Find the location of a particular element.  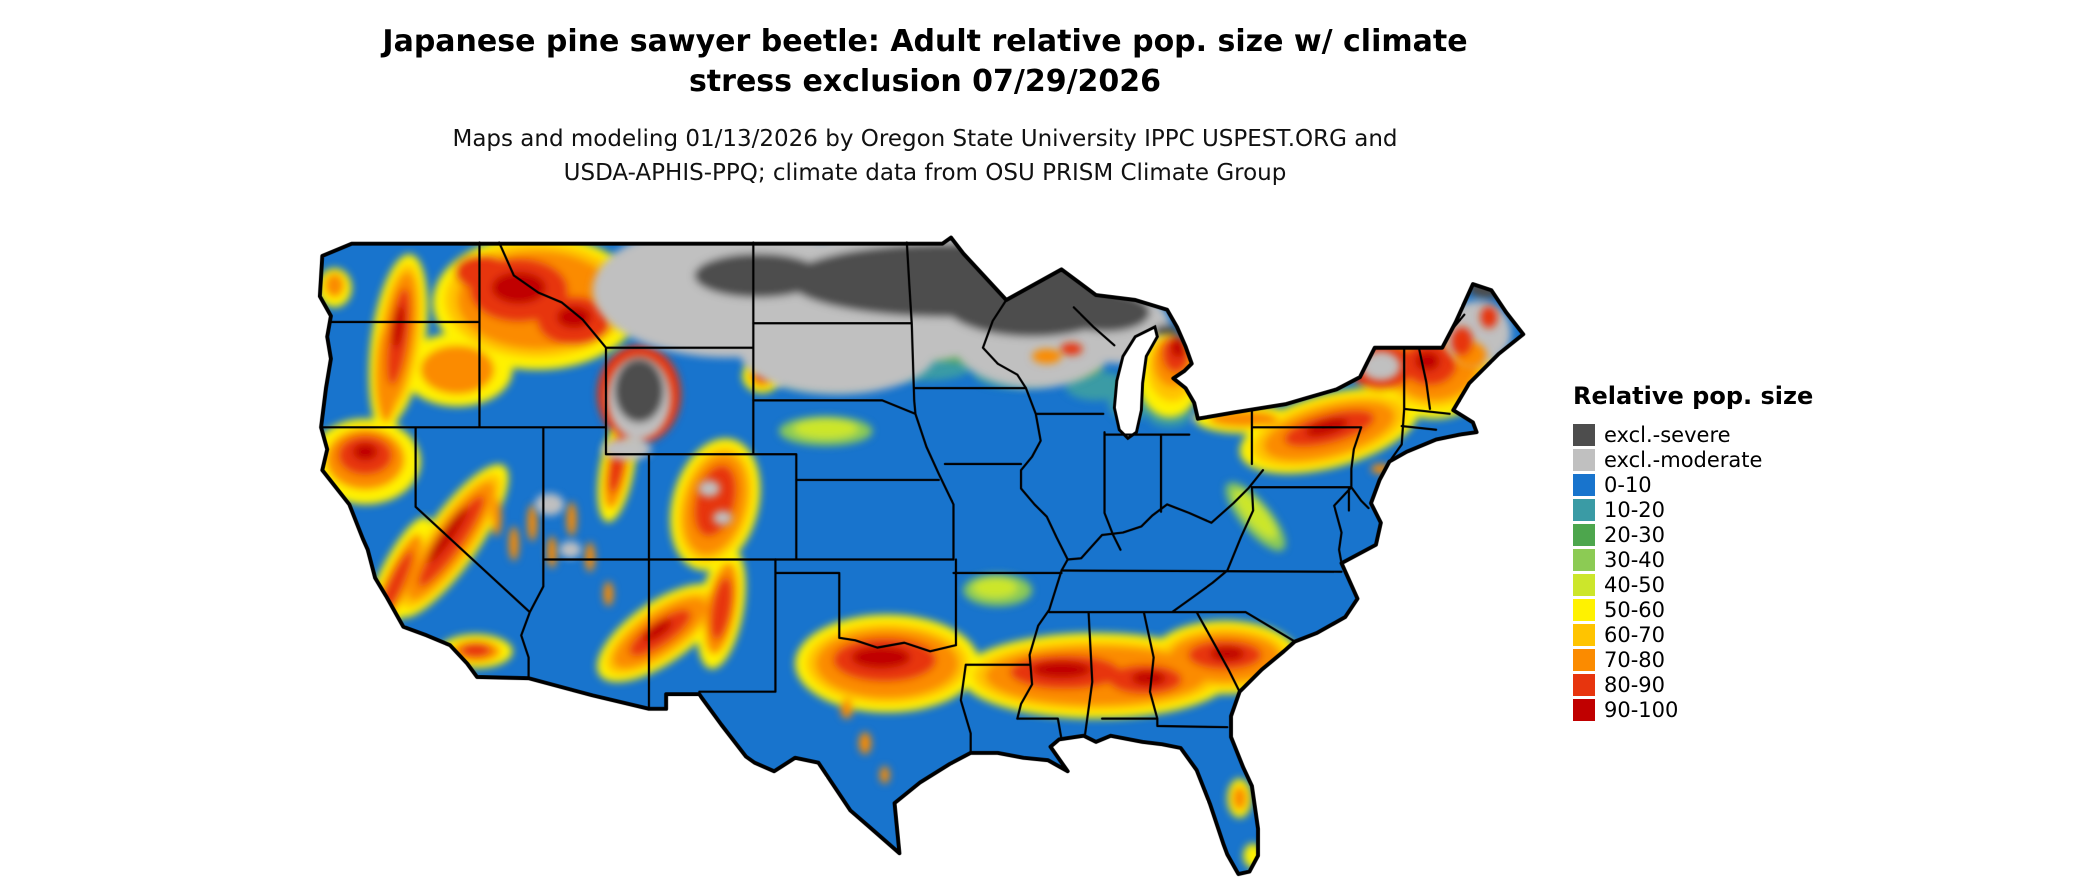

legend-item-label: 30-40 is located at coordinates (1635, 560).